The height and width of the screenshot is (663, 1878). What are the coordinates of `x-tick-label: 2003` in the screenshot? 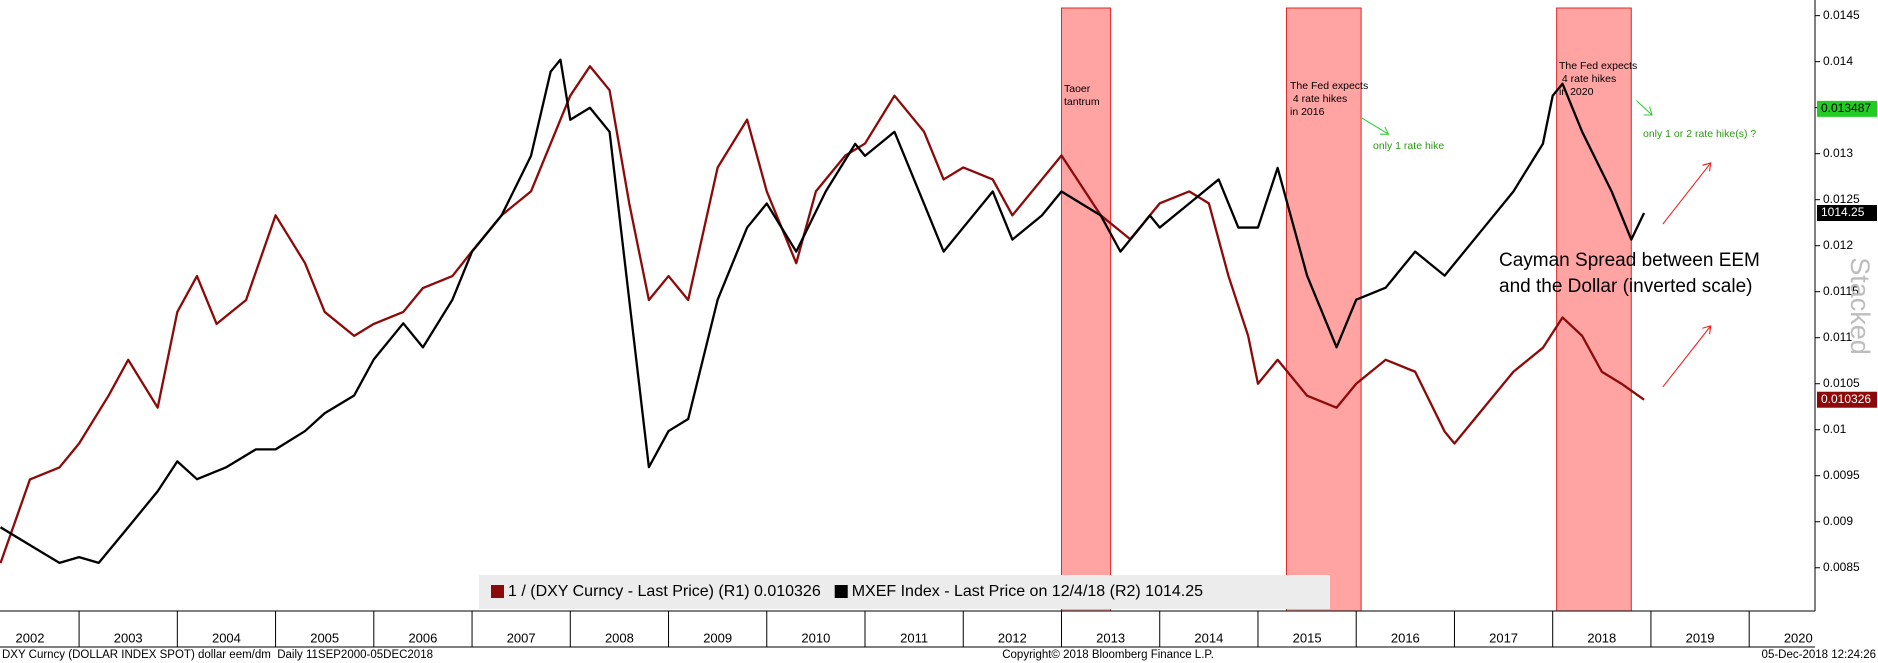 It's located at (128, 637).